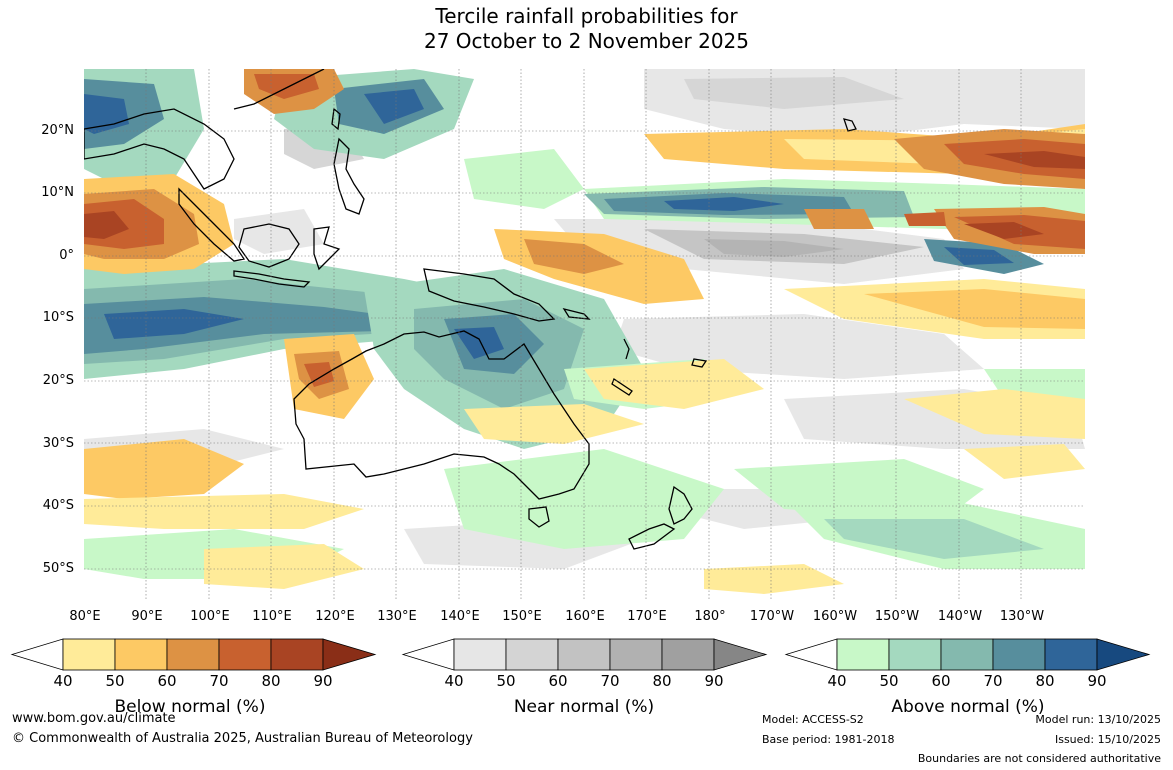 The width and height of the screenshot is (1173, 770). What do you see at coordinates (710, 616) in the screenshot?
I see `lon-label-180: 180°` at bounding box center [710, 616].